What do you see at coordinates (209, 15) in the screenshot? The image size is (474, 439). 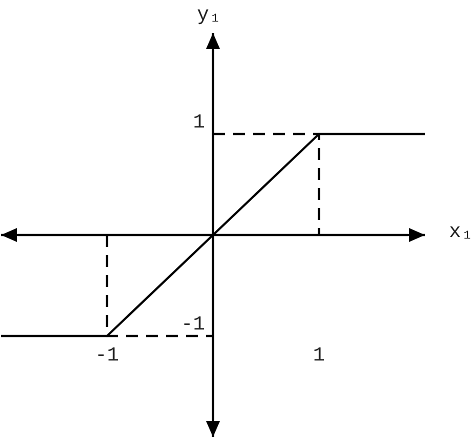 I see `y-axis-title: y₁` at bounding box center [209, 15].